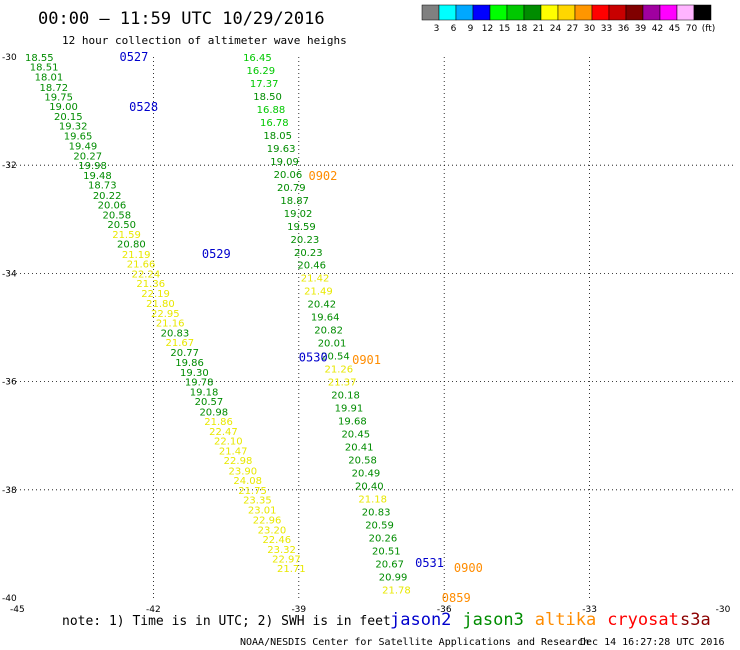 This screenshot has height=650, width=740. What do you see at coordinates (143, 107) in the screenshot?
I see `track-time-label: 0528` at bounding box center [143, 107].